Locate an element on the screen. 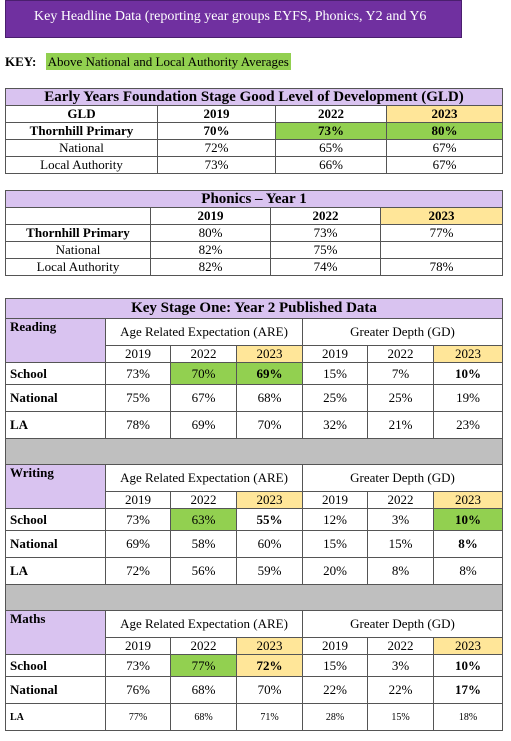 The width and height of the screenshot is (511, 741). value-cell: 12% is located at coordinates (335, 519).